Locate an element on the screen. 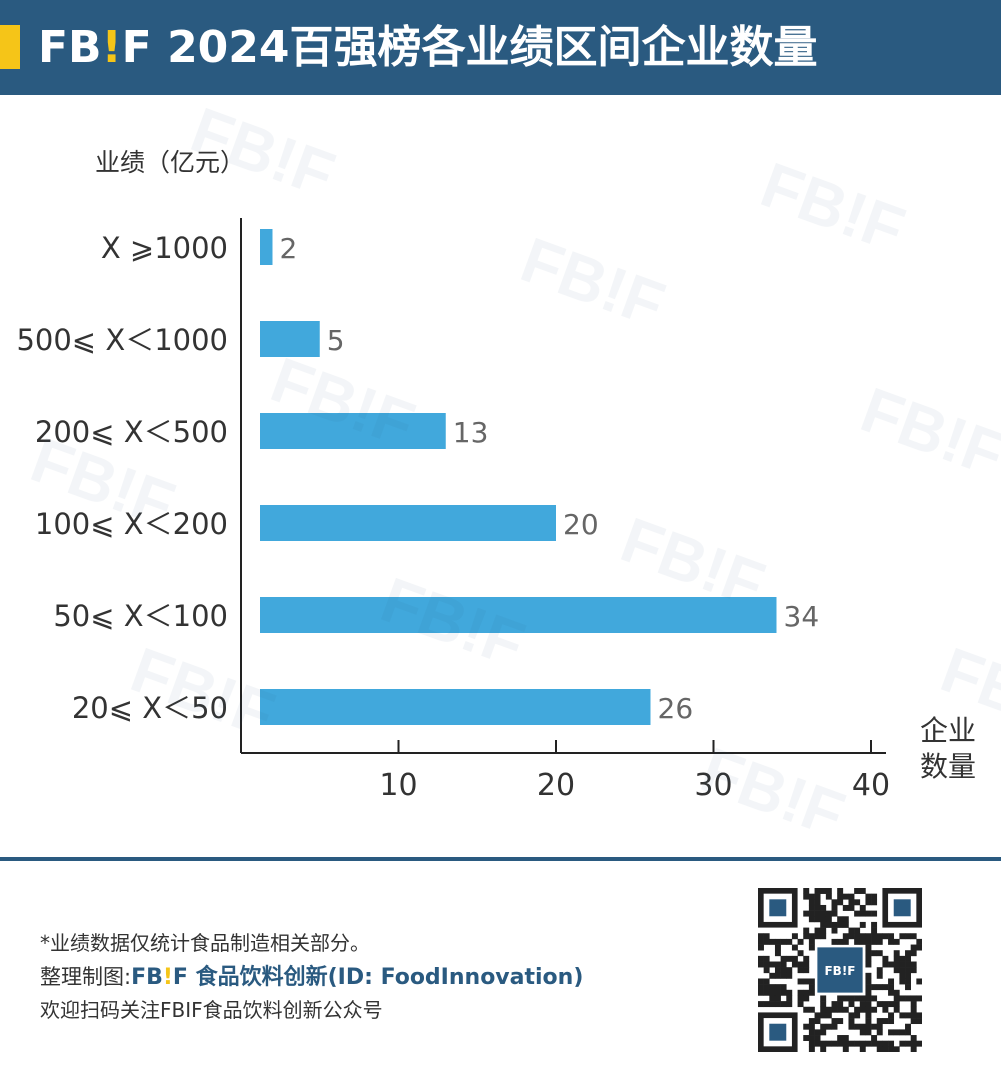 This screenshot has height=1084, width=1001. qr-code: FB!F is located at coordinates (840, 970).